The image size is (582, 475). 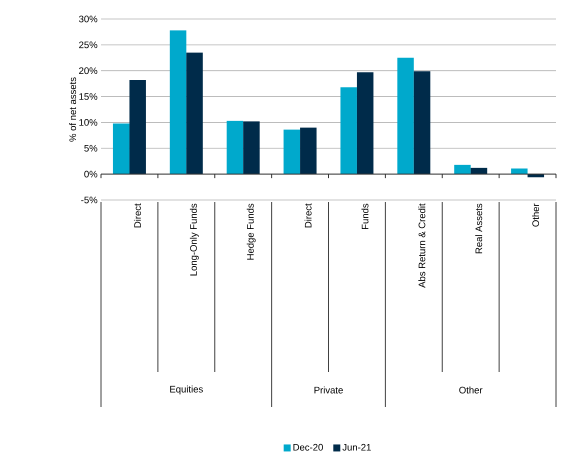 I want to click on y-axis-title: % of net assets, so click(x=72, y=109).